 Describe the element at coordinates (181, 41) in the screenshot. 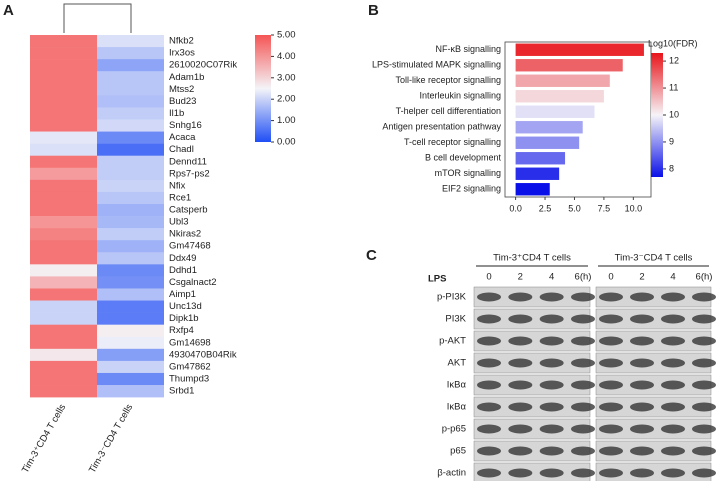

I see `row-label: Nfkb2` at that location.